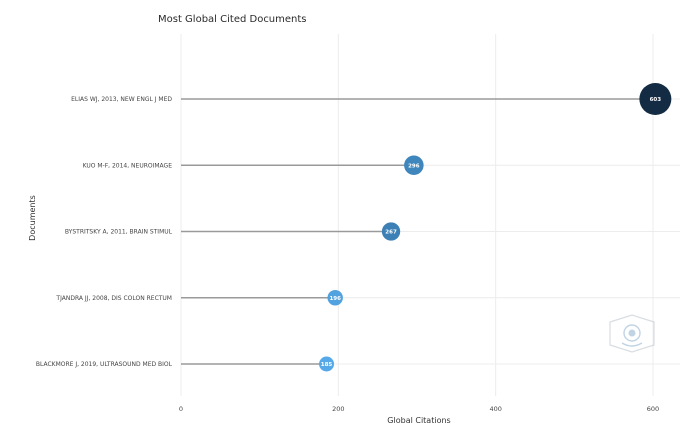 The width and height of the screenshot is (685, 427). What do you see at coordinates (338, 409) in the screenshot?
I see `x-tick-label: 200` at bounding box center [338, 409].